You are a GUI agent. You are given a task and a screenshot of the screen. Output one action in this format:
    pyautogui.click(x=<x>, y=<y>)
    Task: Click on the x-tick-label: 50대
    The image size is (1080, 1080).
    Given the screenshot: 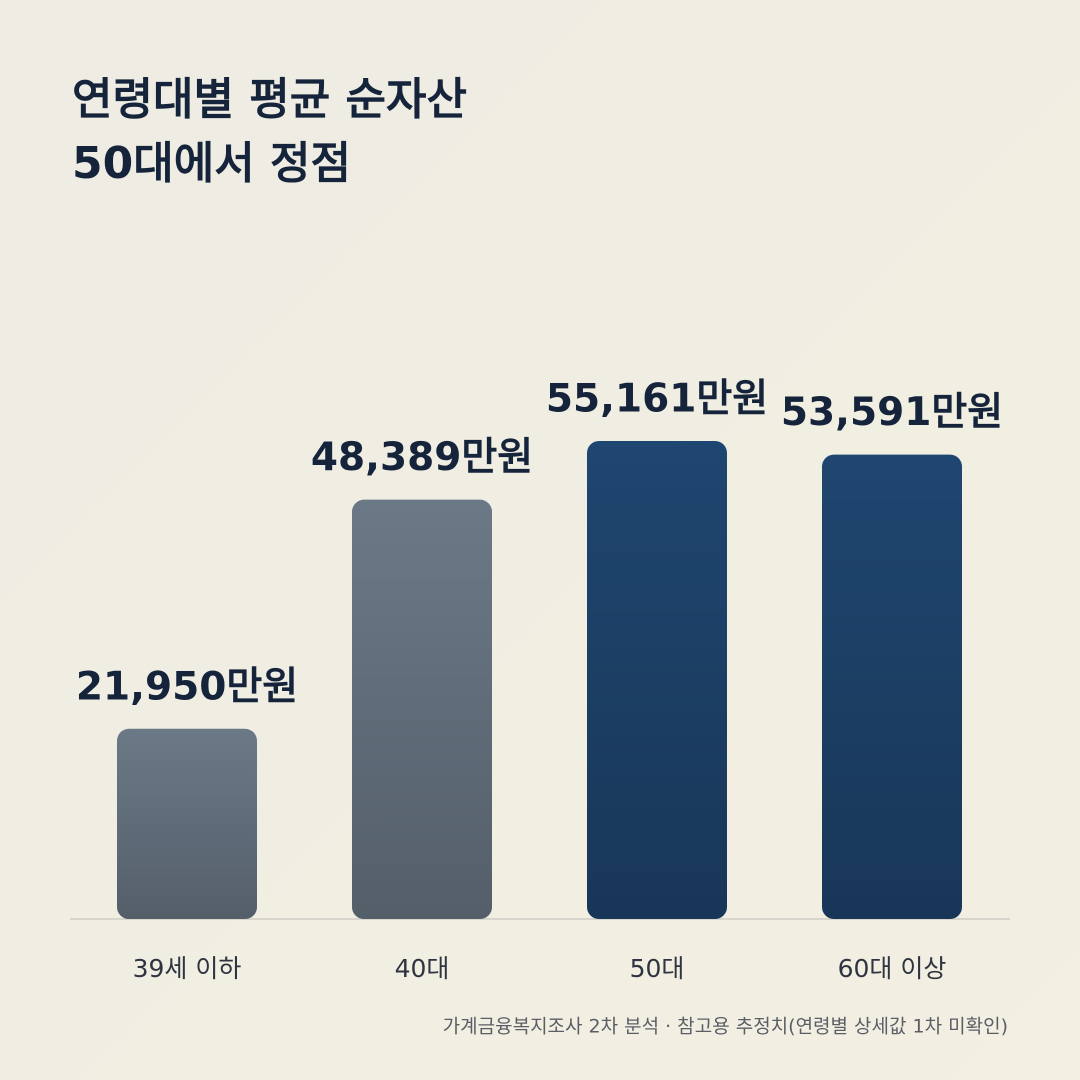 What is the action you would take?
    pyautogui.click(x=657, y=968)
    